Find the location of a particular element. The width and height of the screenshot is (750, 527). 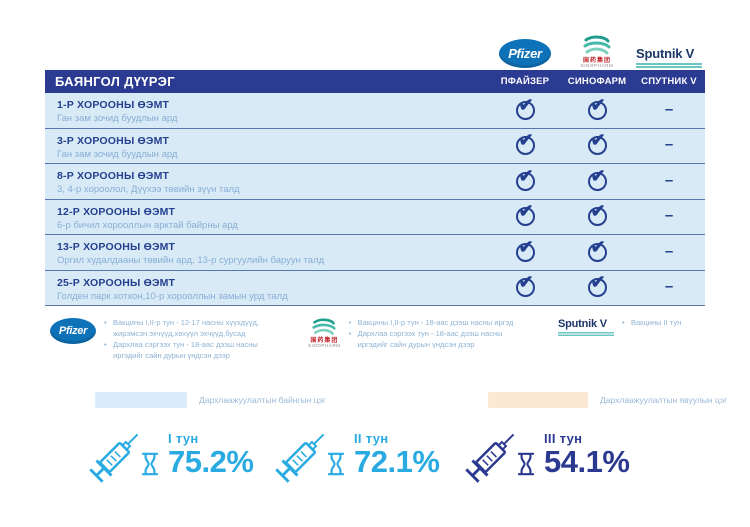

sinopharm-cn-text: 国药集团 is located at coordinates (596, 60).